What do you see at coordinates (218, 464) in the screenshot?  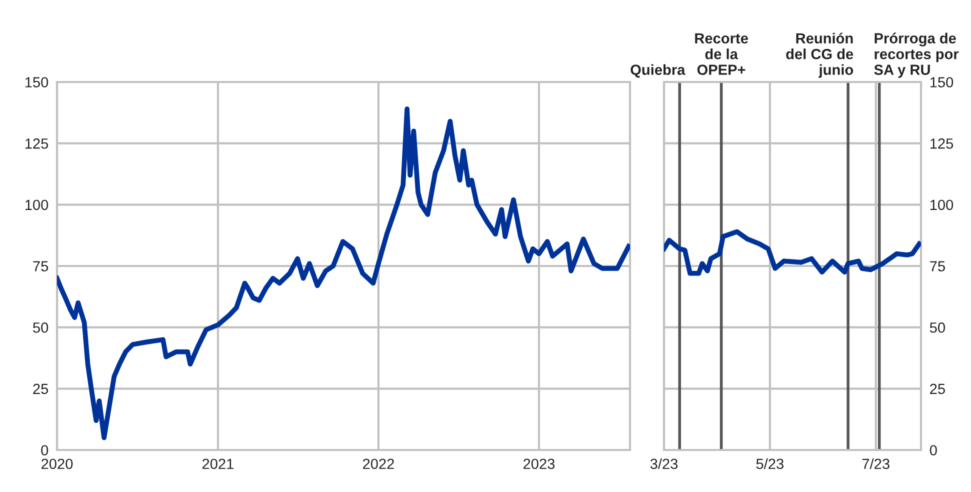 I see `x-tick-label: 2021` at bounding box center [218, 464].